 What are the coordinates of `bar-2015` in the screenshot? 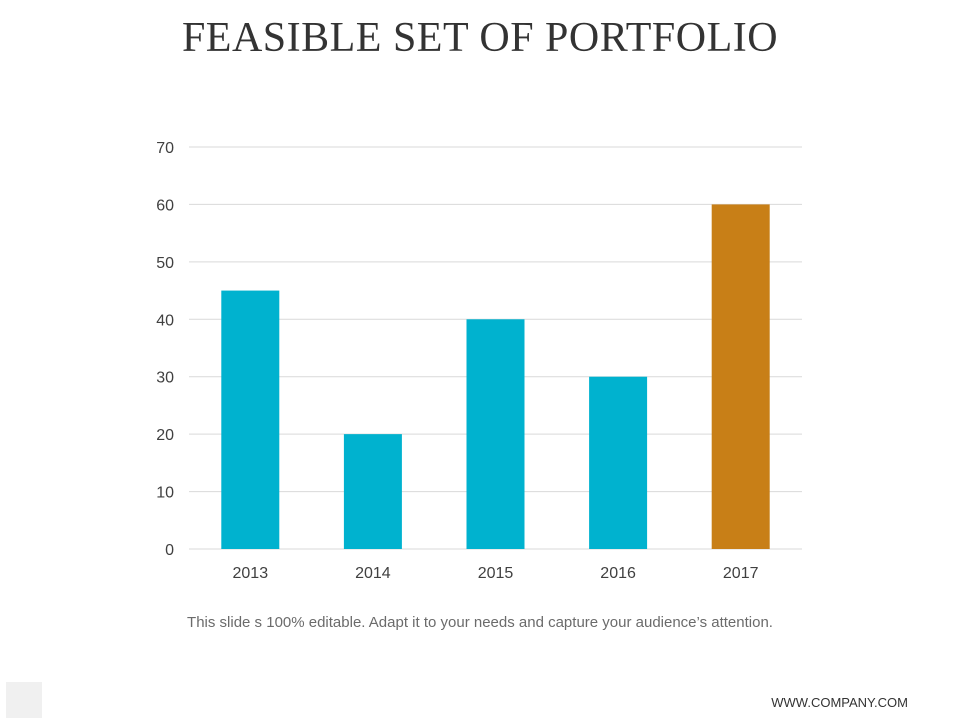 It's located at (495, 434).